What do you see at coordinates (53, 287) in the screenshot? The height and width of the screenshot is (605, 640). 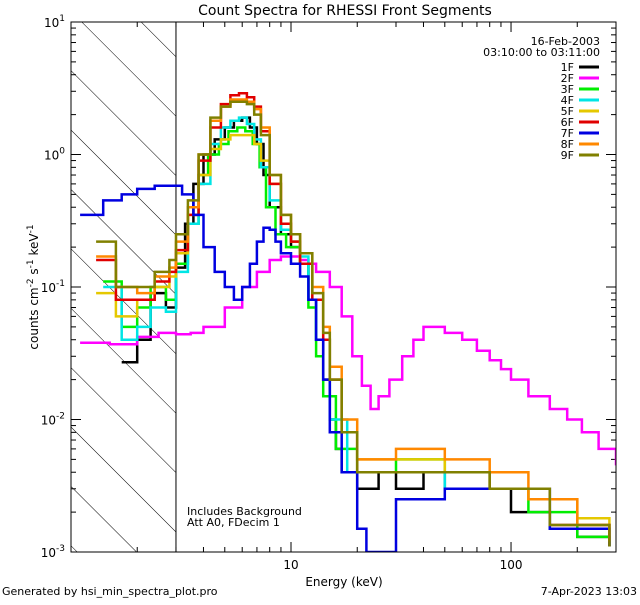 I see `y-tick-label: 10⁻¹` at bounding box center [53, 287].